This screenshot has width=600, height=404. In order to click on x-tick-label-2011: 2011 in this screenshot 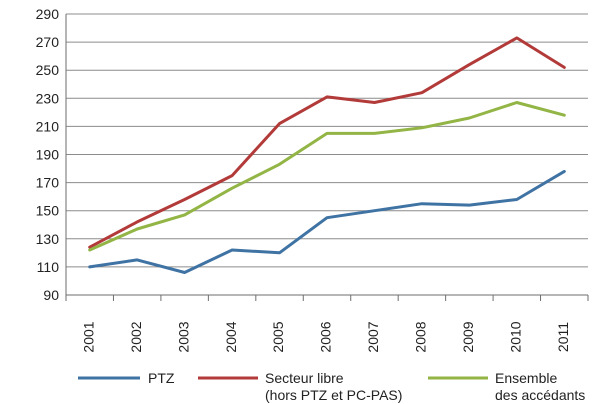, I will do `click(563, 337)`.